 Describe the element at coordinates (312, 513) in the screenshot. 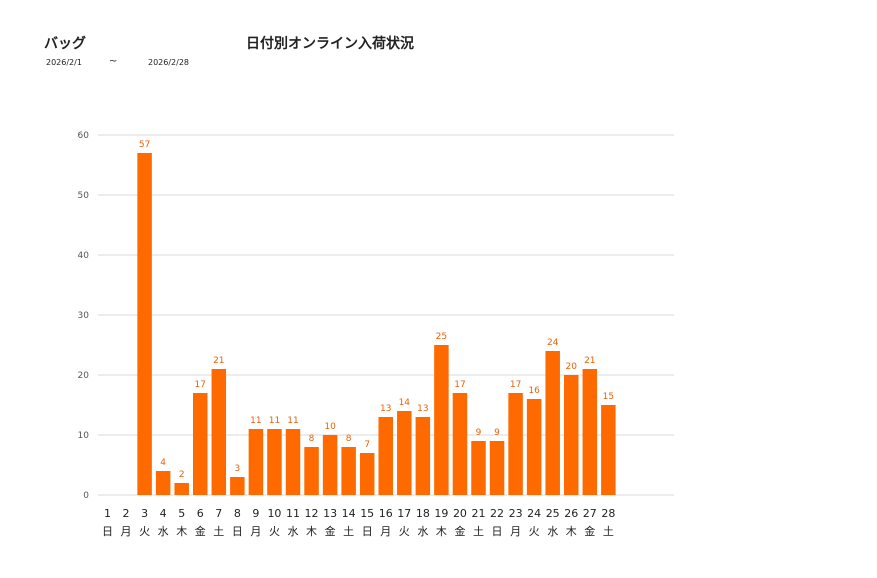

I see `x-tick-day: 12` at that location.